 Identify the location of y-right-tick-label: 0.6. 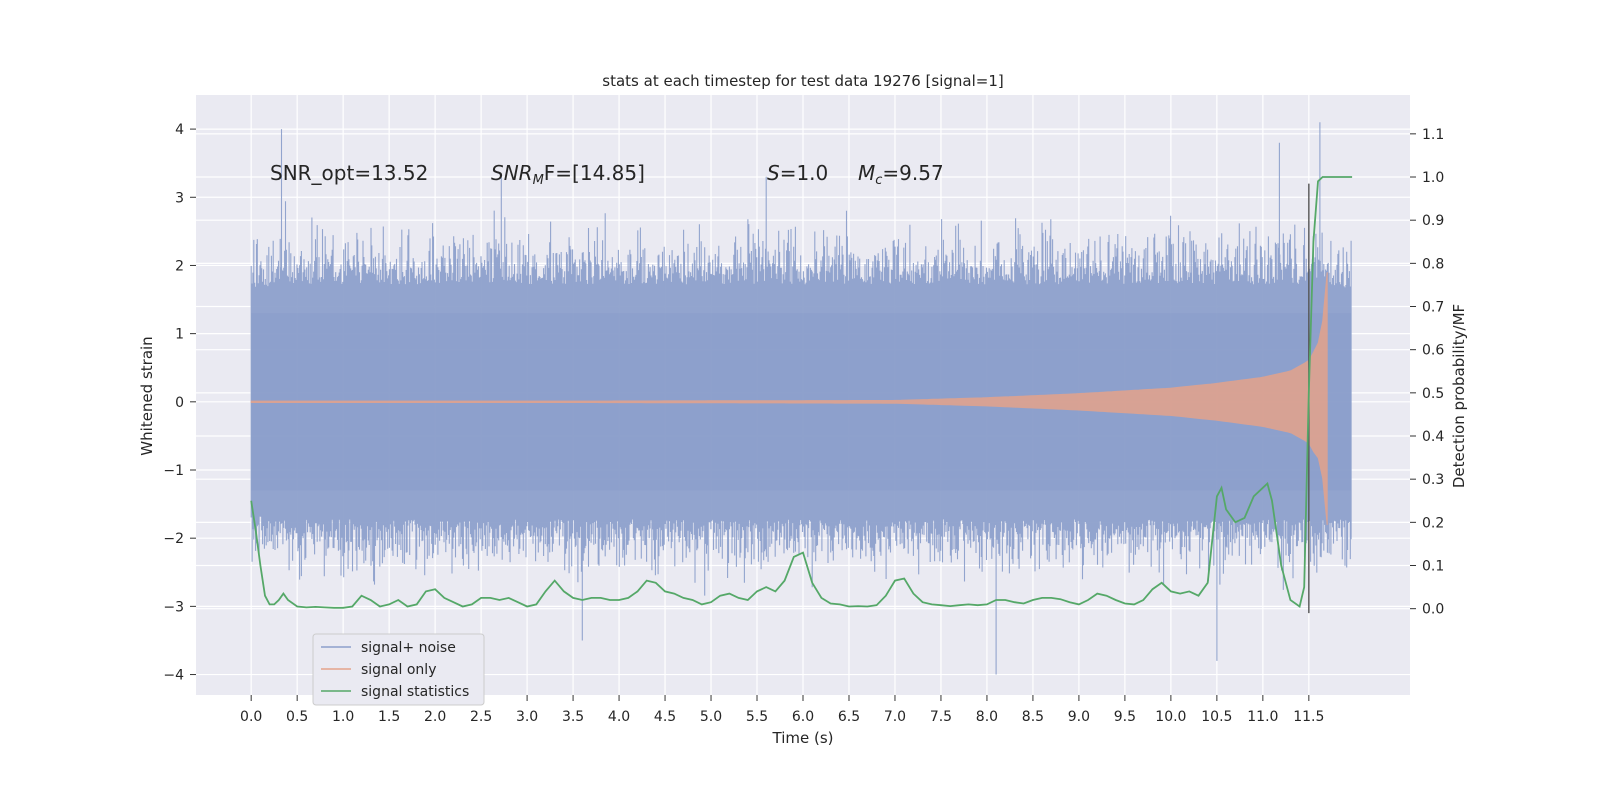
(1433, 351).